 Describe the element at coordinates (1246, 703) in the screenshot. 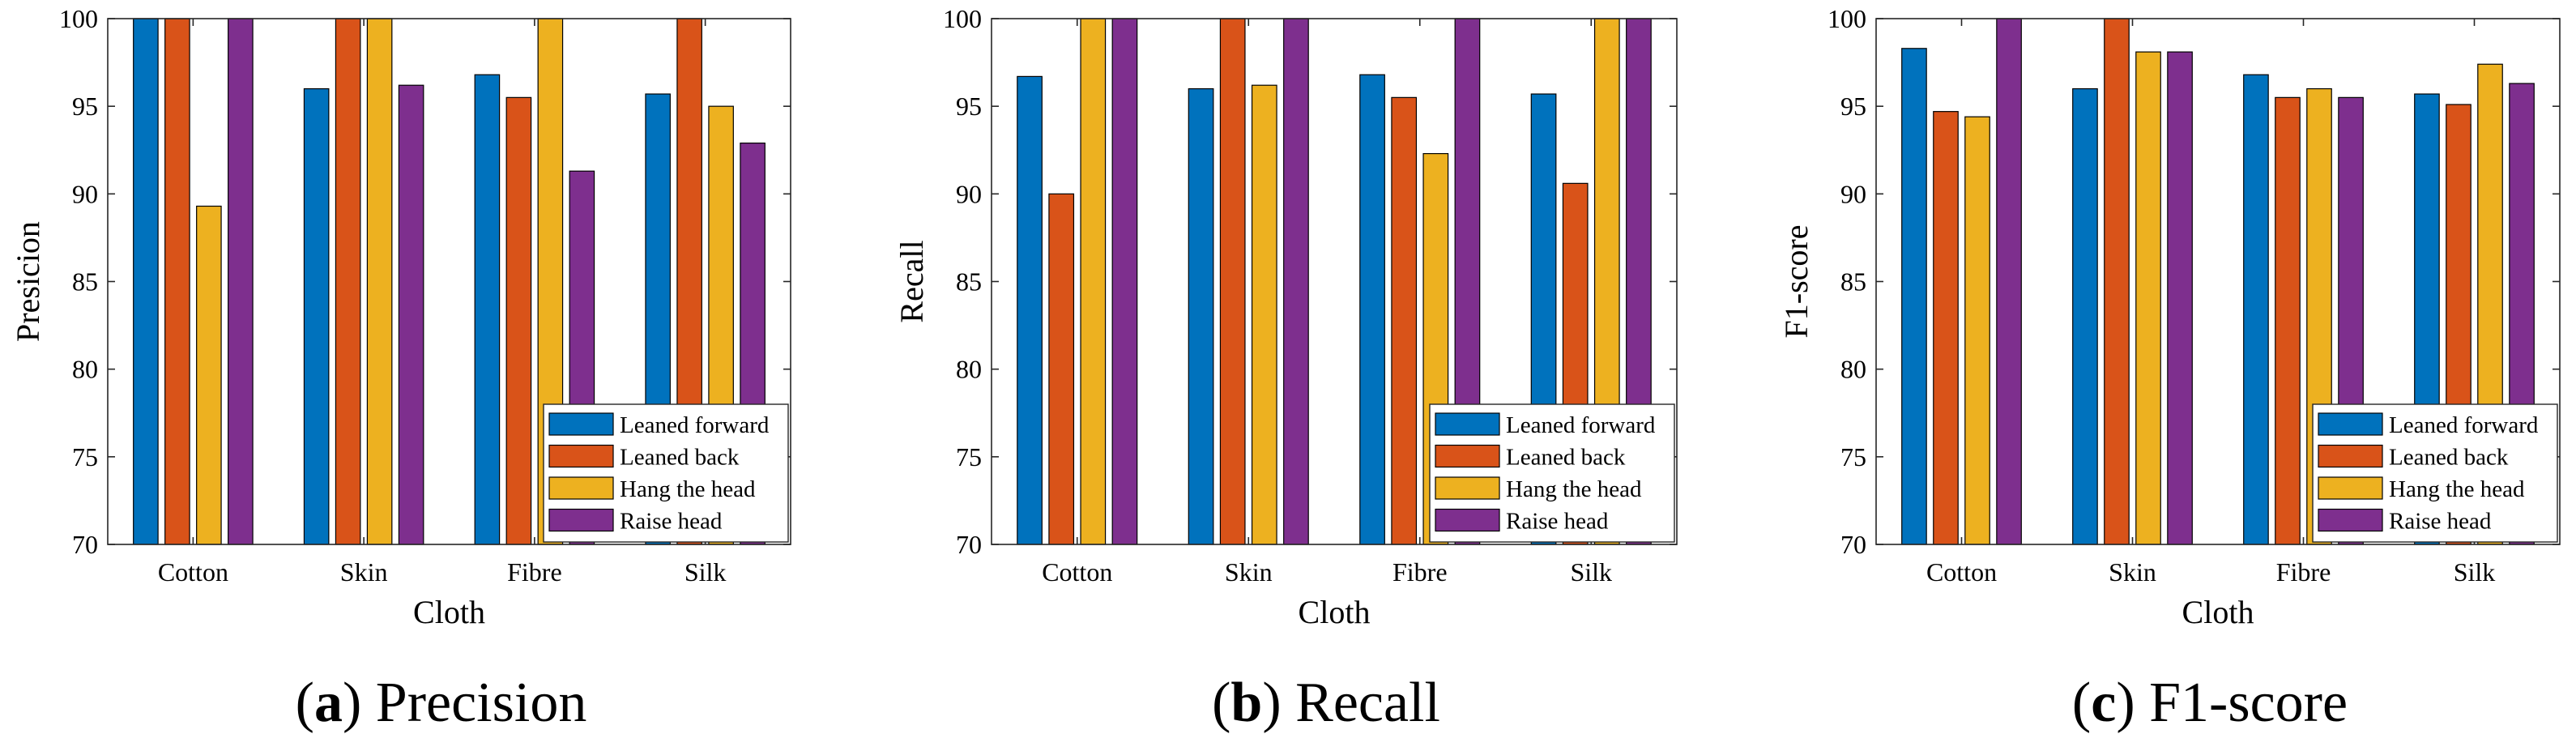

I see `caption-letter: b` at that location.